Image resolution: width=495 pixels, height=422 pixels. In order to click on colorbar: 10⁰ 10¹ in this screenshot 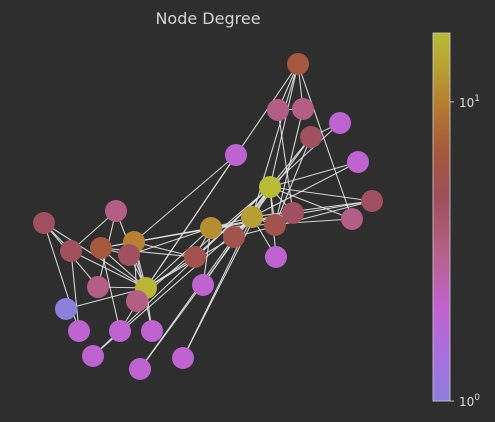, I will do `click(456, 220)`.